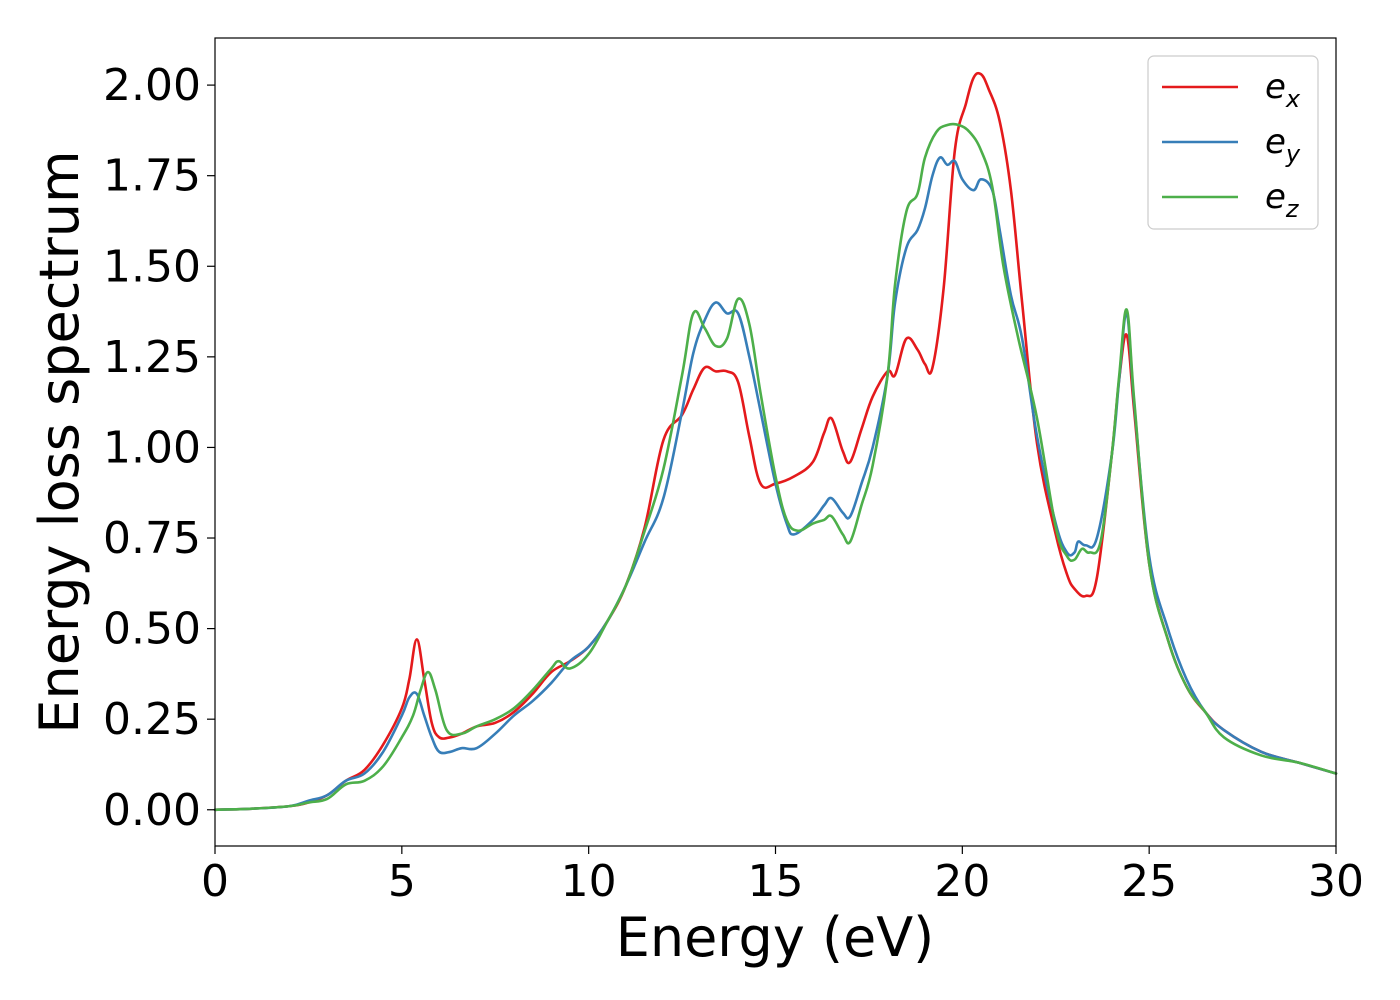 This screenshot has width=1400, height=1000. I want to click on legend: ex ey ez, so click(1233, 142).